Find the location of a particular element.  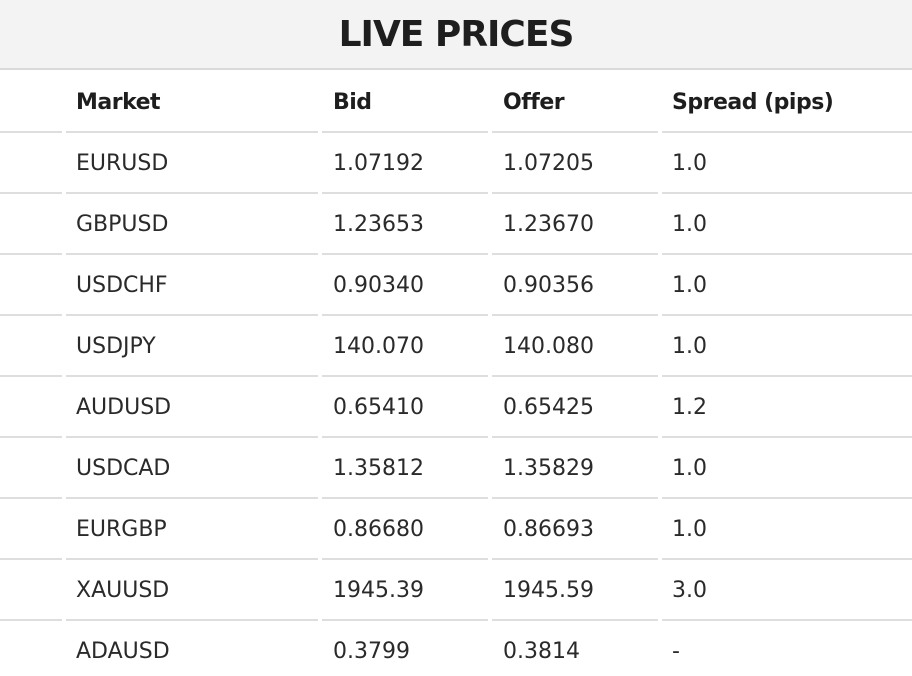

market-cell: XAUUSD is located at coordinates (192, 590).